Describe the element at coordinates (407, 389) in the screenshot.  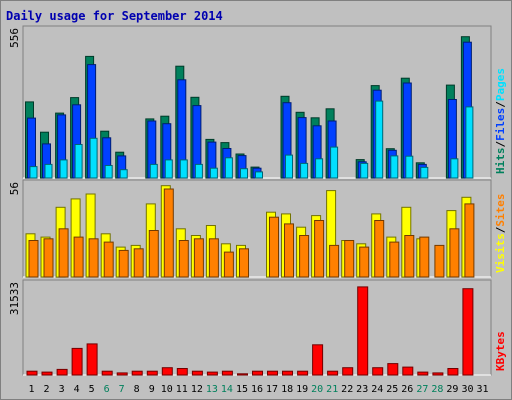
I see `day-label-26: 26` at that location.